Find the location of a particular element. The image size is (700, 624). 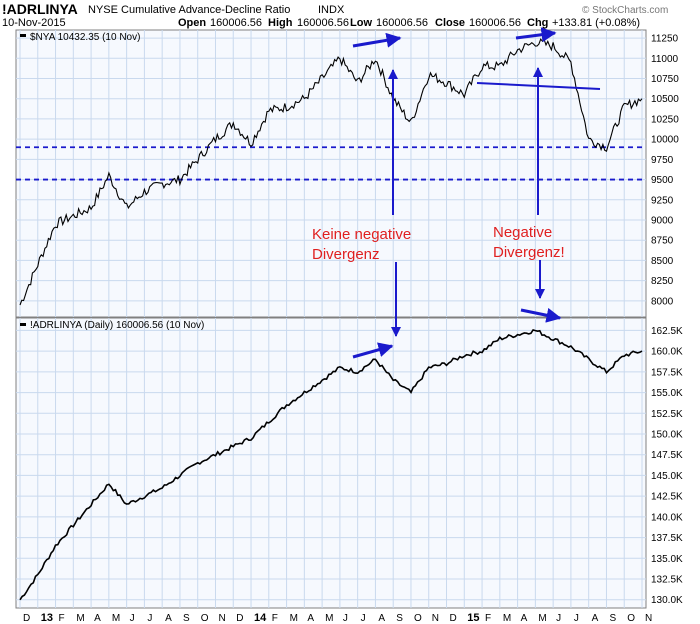

top-y-tick-label: 10250 is located at coordinates (665, 119).